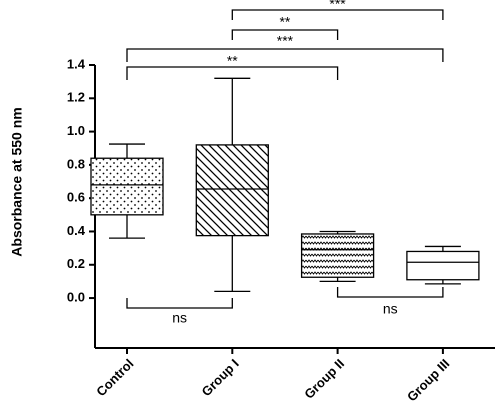  Describe the element at coordinates (428, 380) in the screenshot. I see `x-tick-label: Group III` at that location.